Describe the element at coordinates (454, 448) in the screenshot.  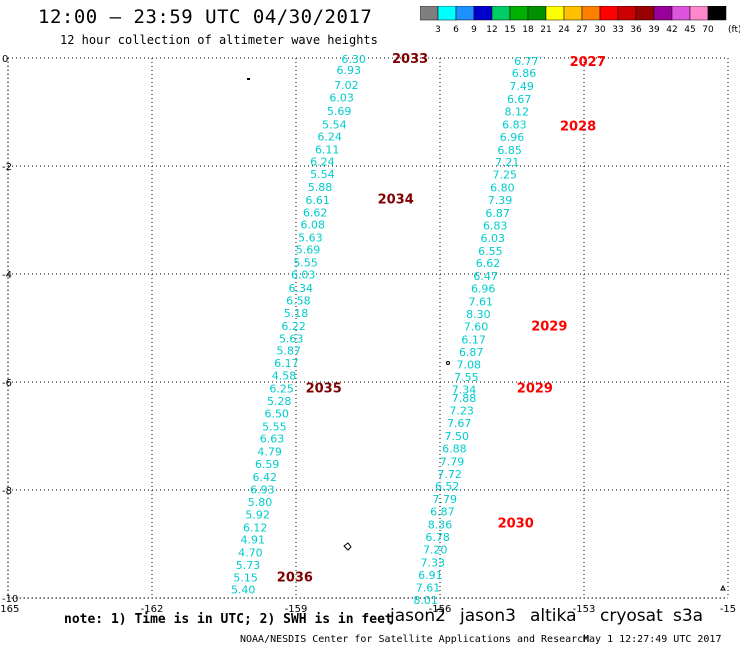
I see `swh-value: 6.88` at that location.